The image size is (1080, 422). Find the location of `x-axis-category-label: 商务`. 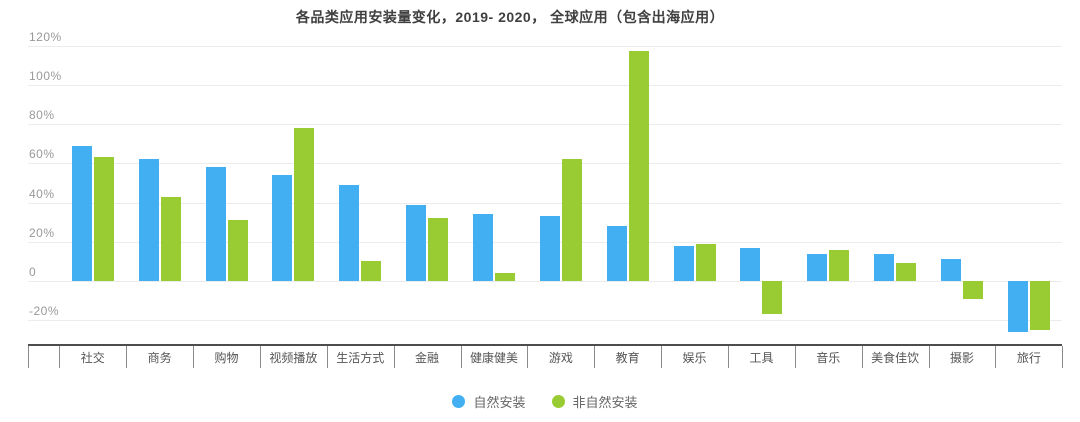

x-axis-category-label: 商务 is located at coordinates (159, 358).